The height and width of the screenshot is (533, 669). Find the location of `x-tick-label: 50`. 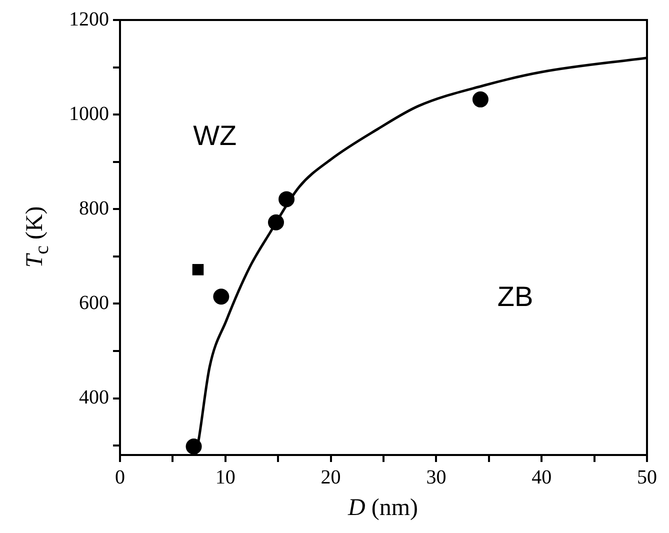

x-tick-label: 50 is located at coordinates (647, 477).